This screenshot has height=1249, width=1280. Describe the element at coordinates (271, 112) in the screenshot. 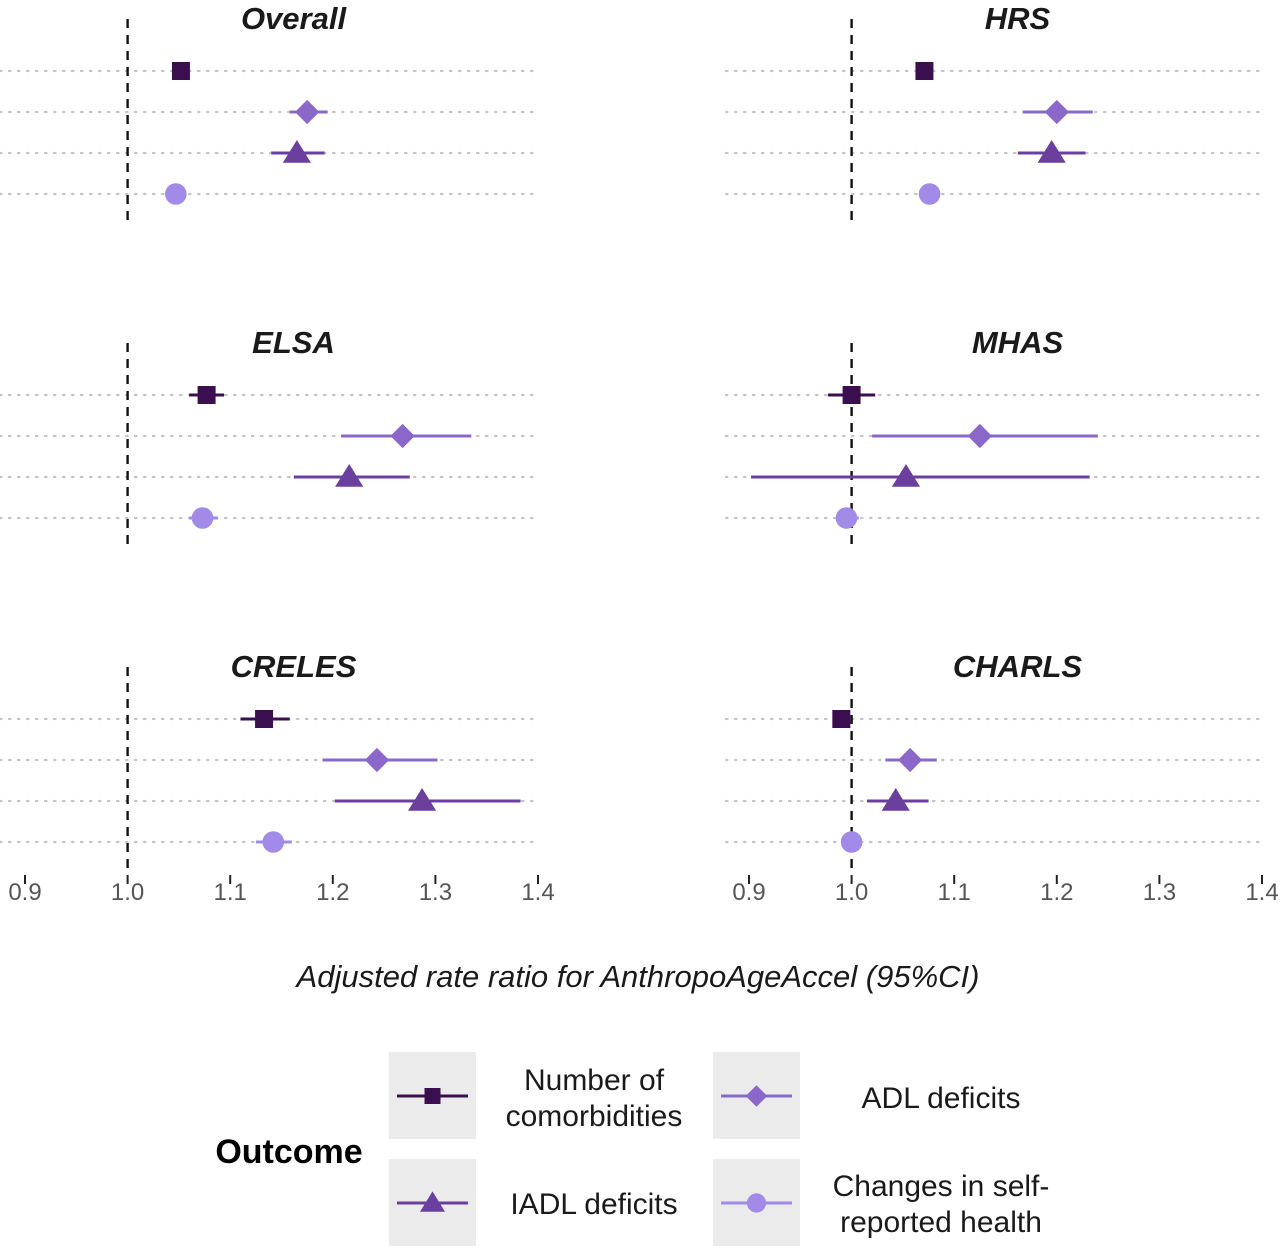

I see `panel-overall: Overall` at that location.